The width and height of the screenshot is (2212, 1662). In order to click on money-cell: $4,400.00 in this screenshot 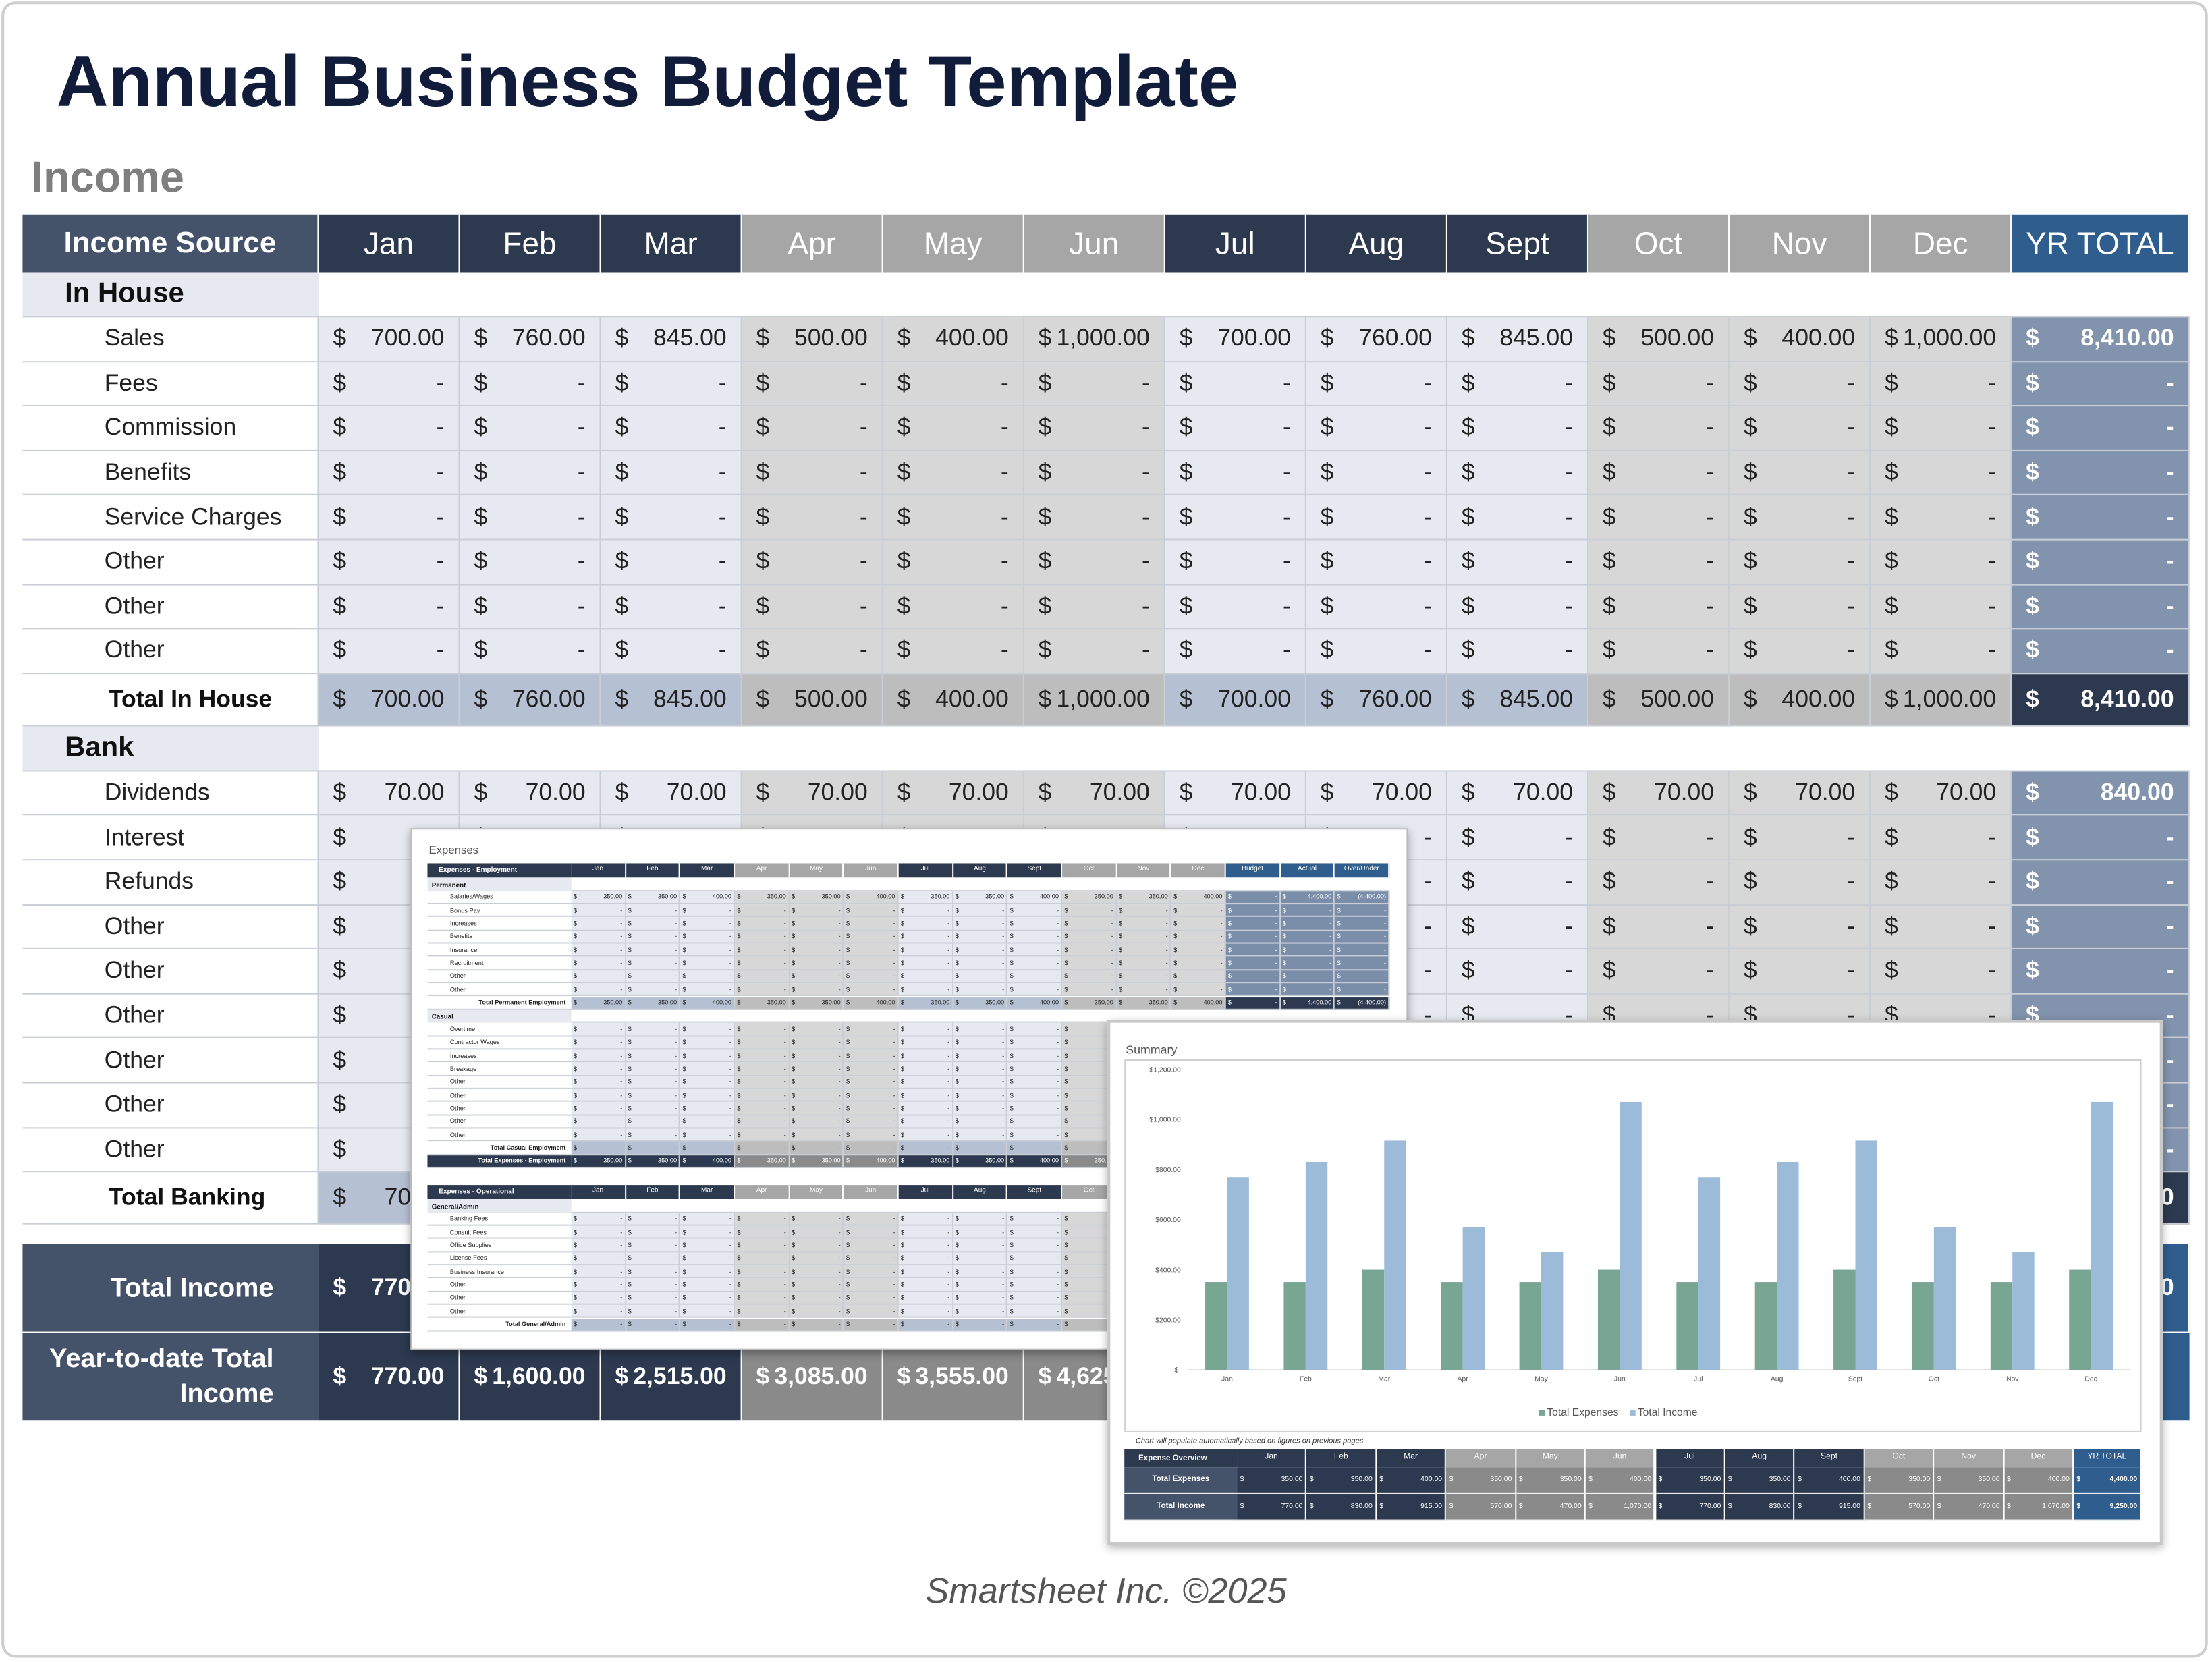, I will do `click(1307, 898)`.